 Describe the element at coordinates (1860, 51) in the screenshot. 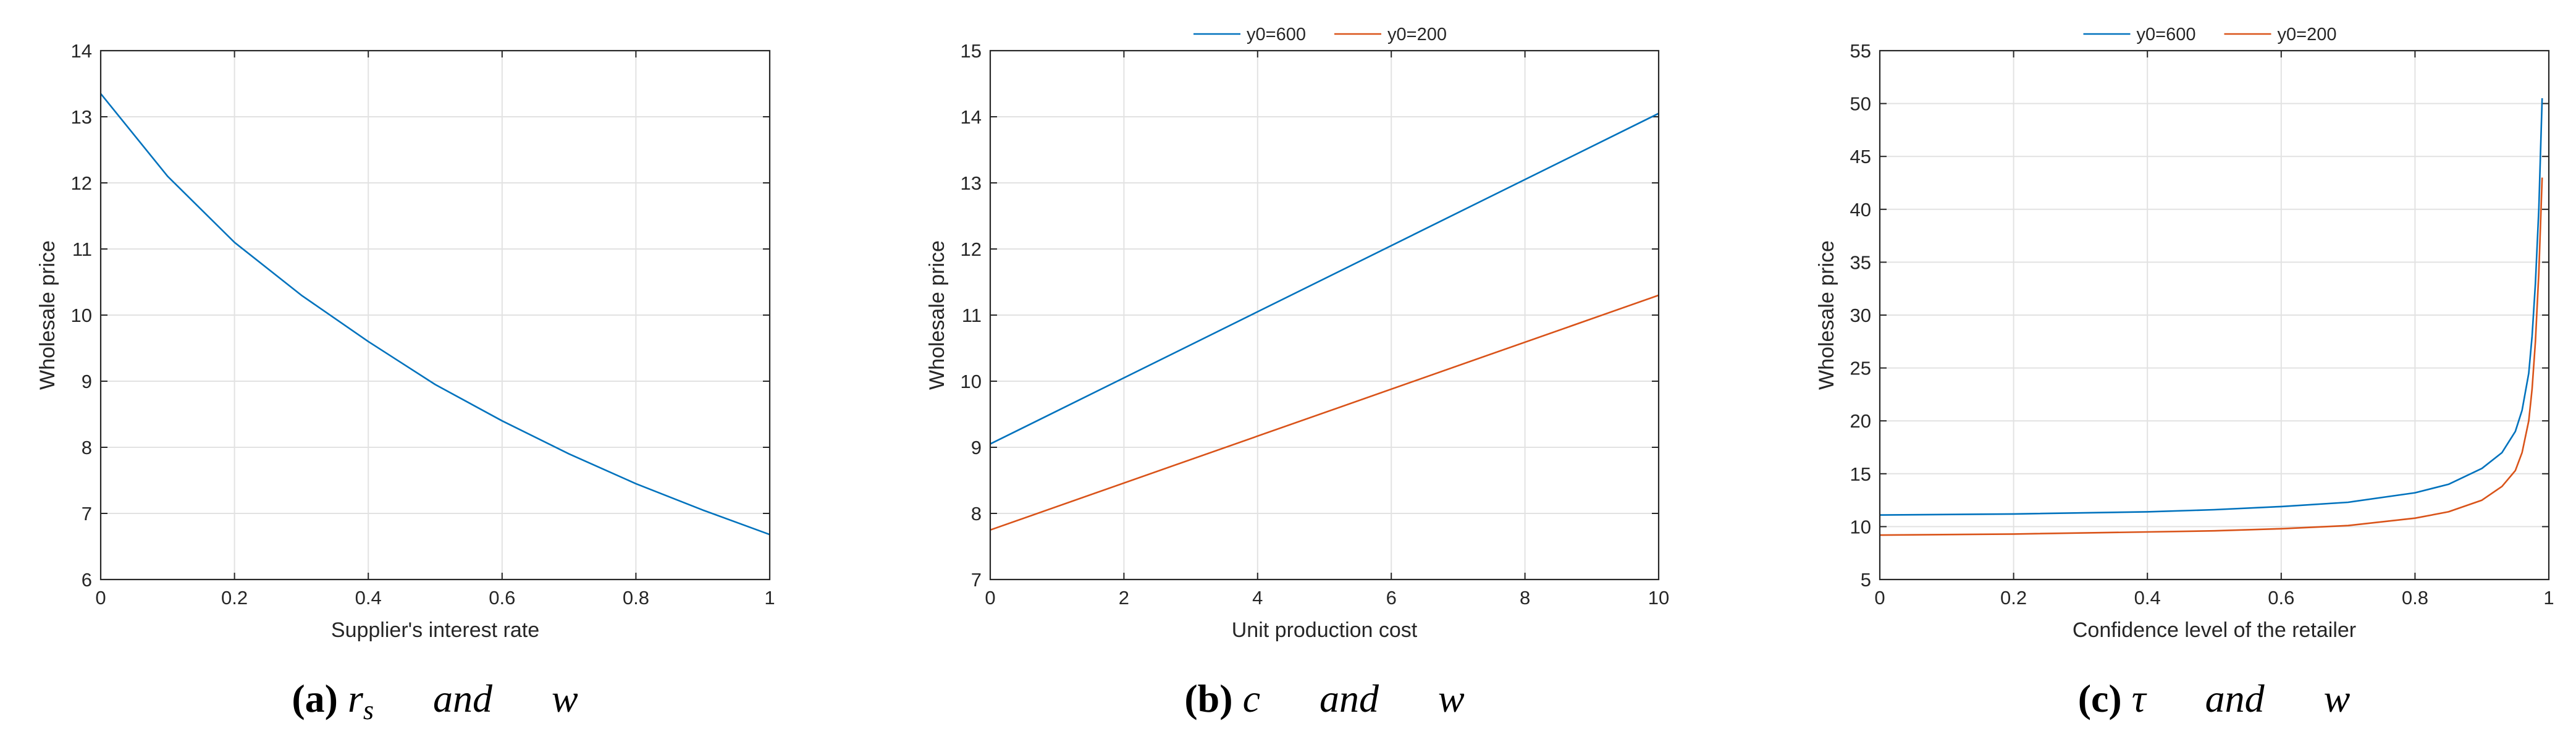

I see `y-tick-label: 55` at that location.